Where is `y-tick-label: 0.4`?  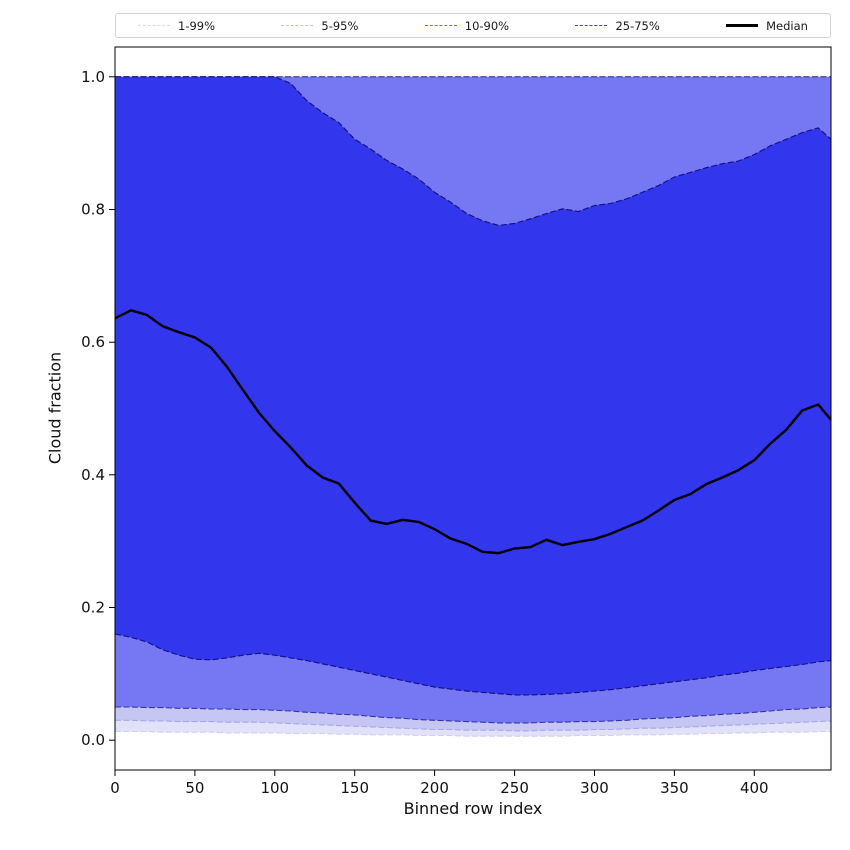
y-tick-label: 0.4 is located at coordinates (93, 475).